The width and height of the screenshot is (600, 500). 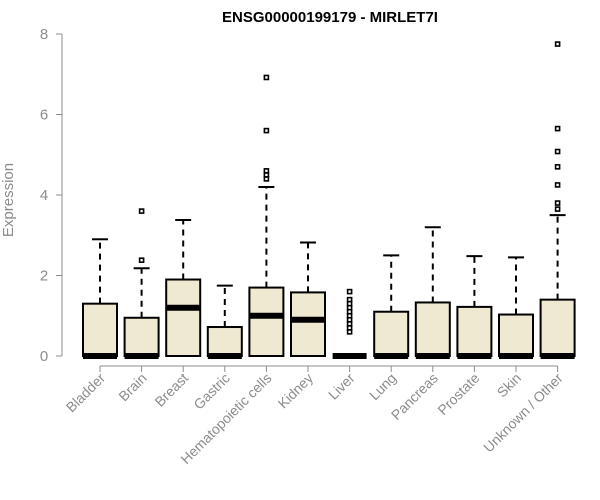 I want to click on y-tick-label: 0, so click(x=44, y=356).